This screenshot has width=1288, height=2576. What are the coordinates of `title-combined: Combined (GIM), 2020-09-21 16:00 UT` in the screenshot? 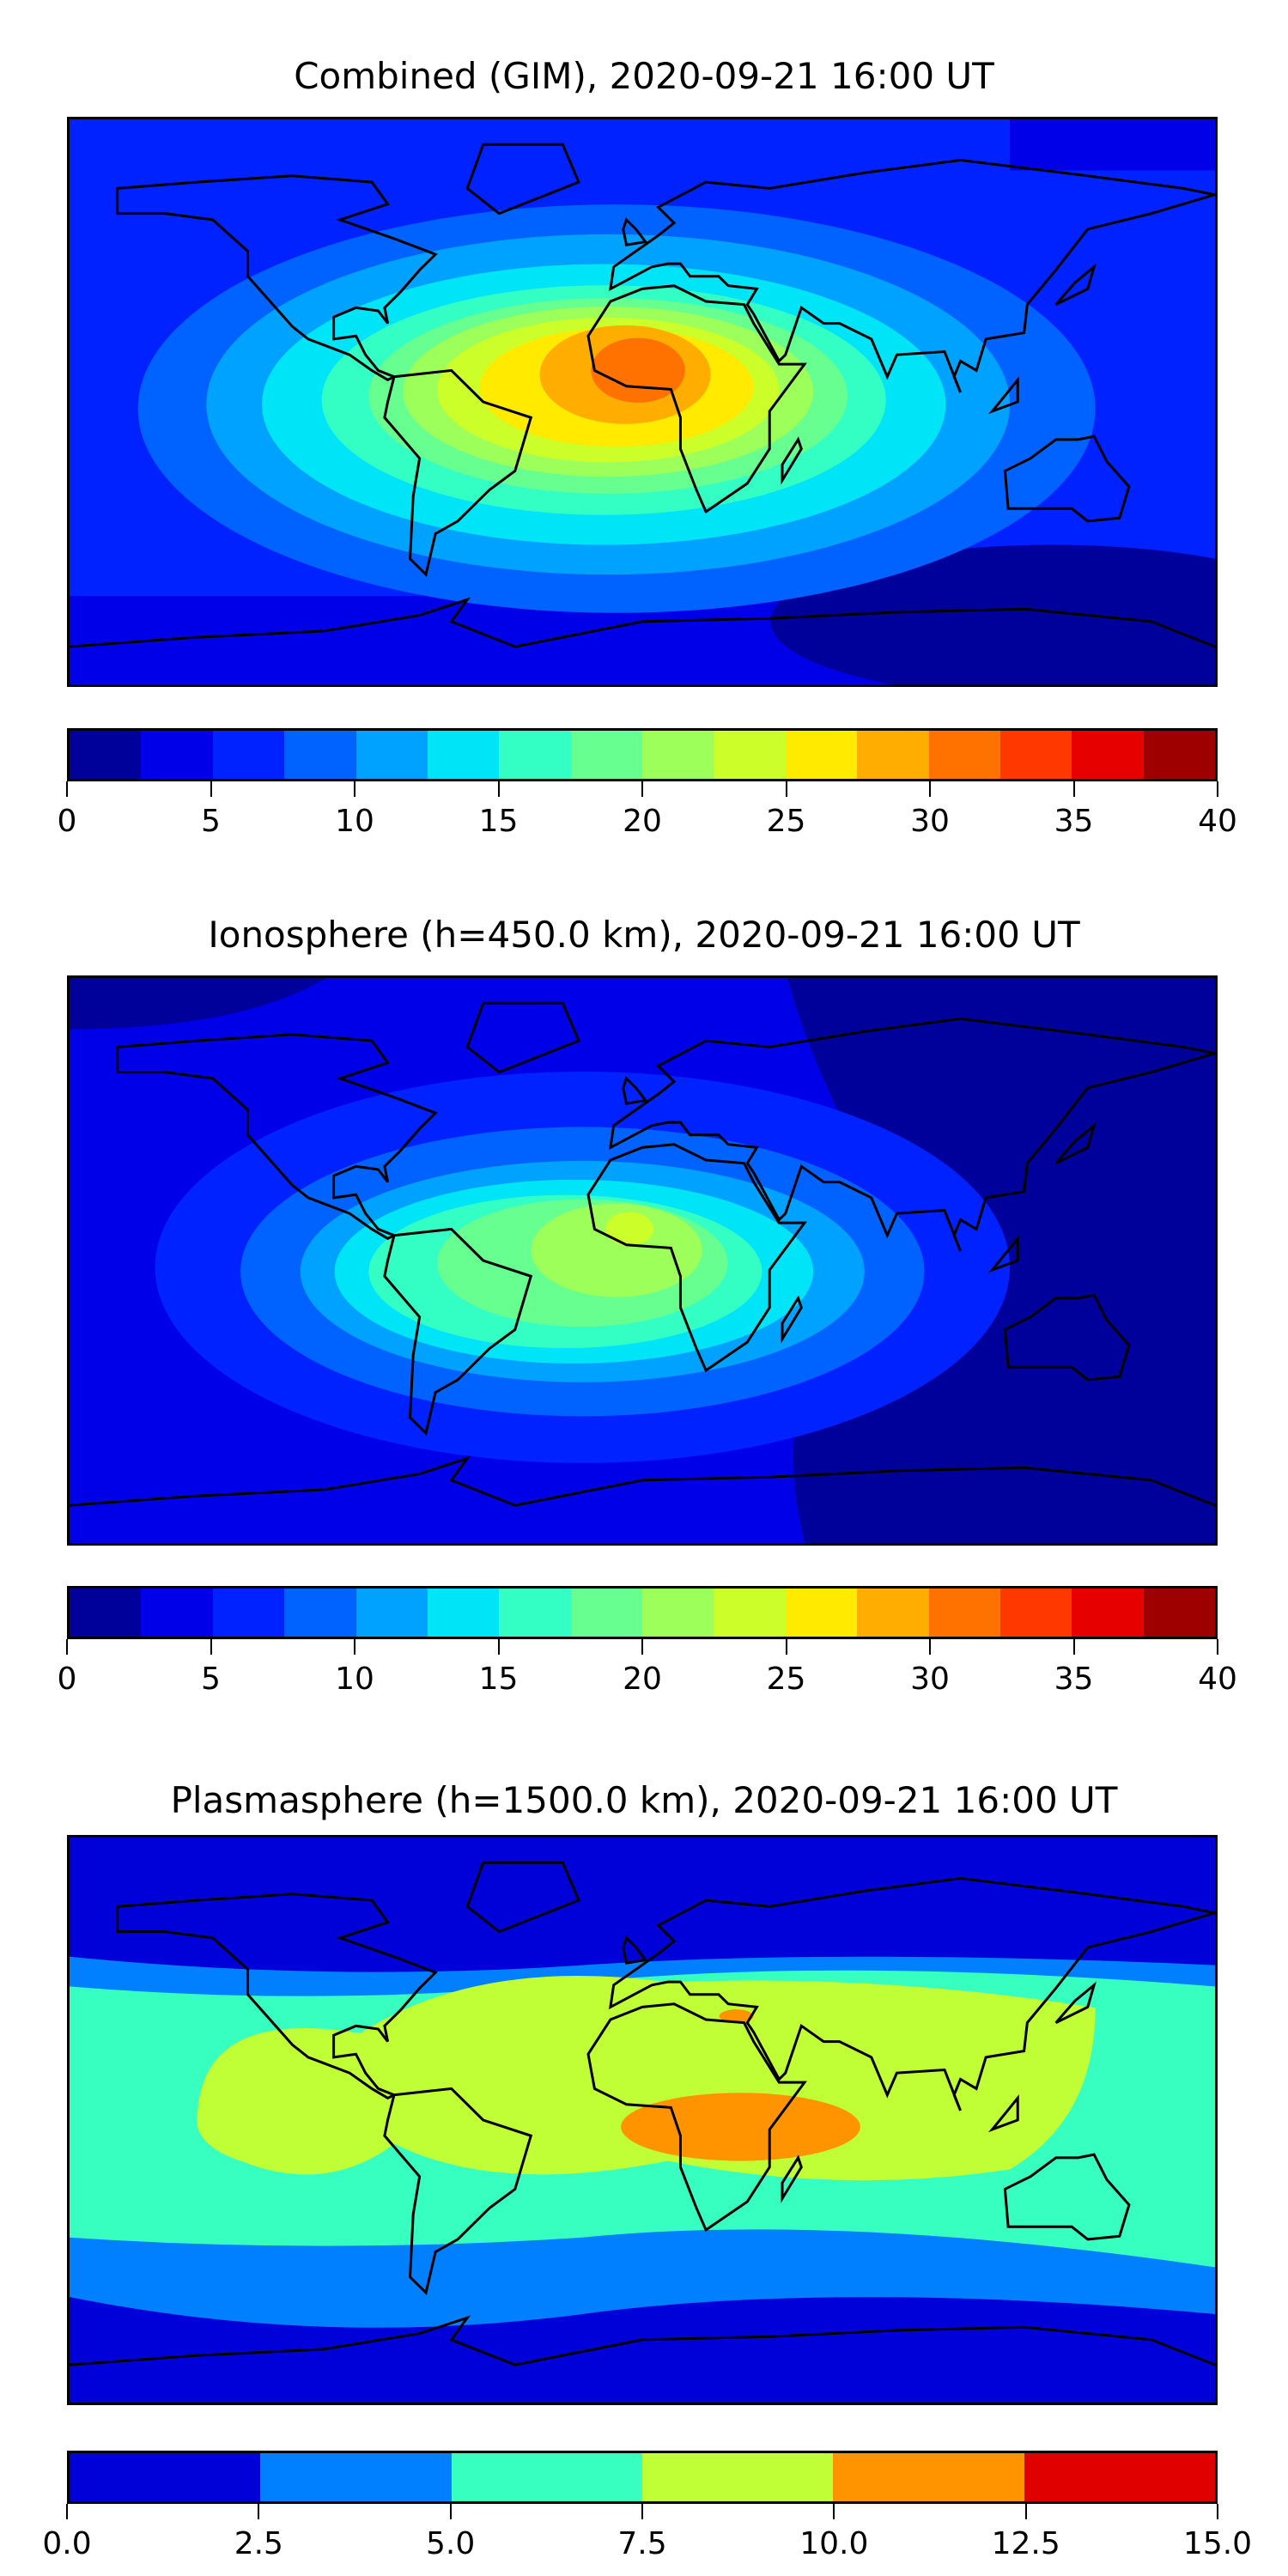 It's located at (644, 76).